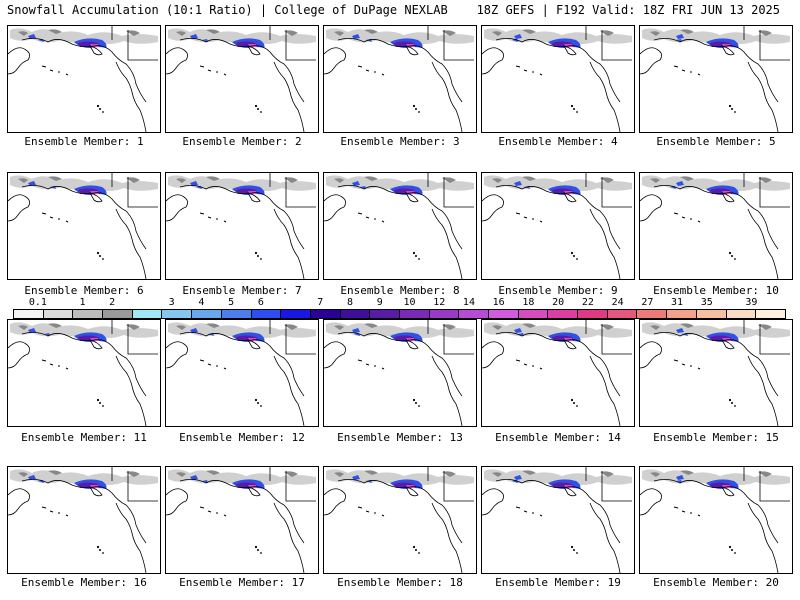 This screenshot has width=800, height=600. What do you see at coordinates (558, 290) in the screenshot?
I see `panel-label: Ensemble Member: 9` at bounding box center [558, 290].